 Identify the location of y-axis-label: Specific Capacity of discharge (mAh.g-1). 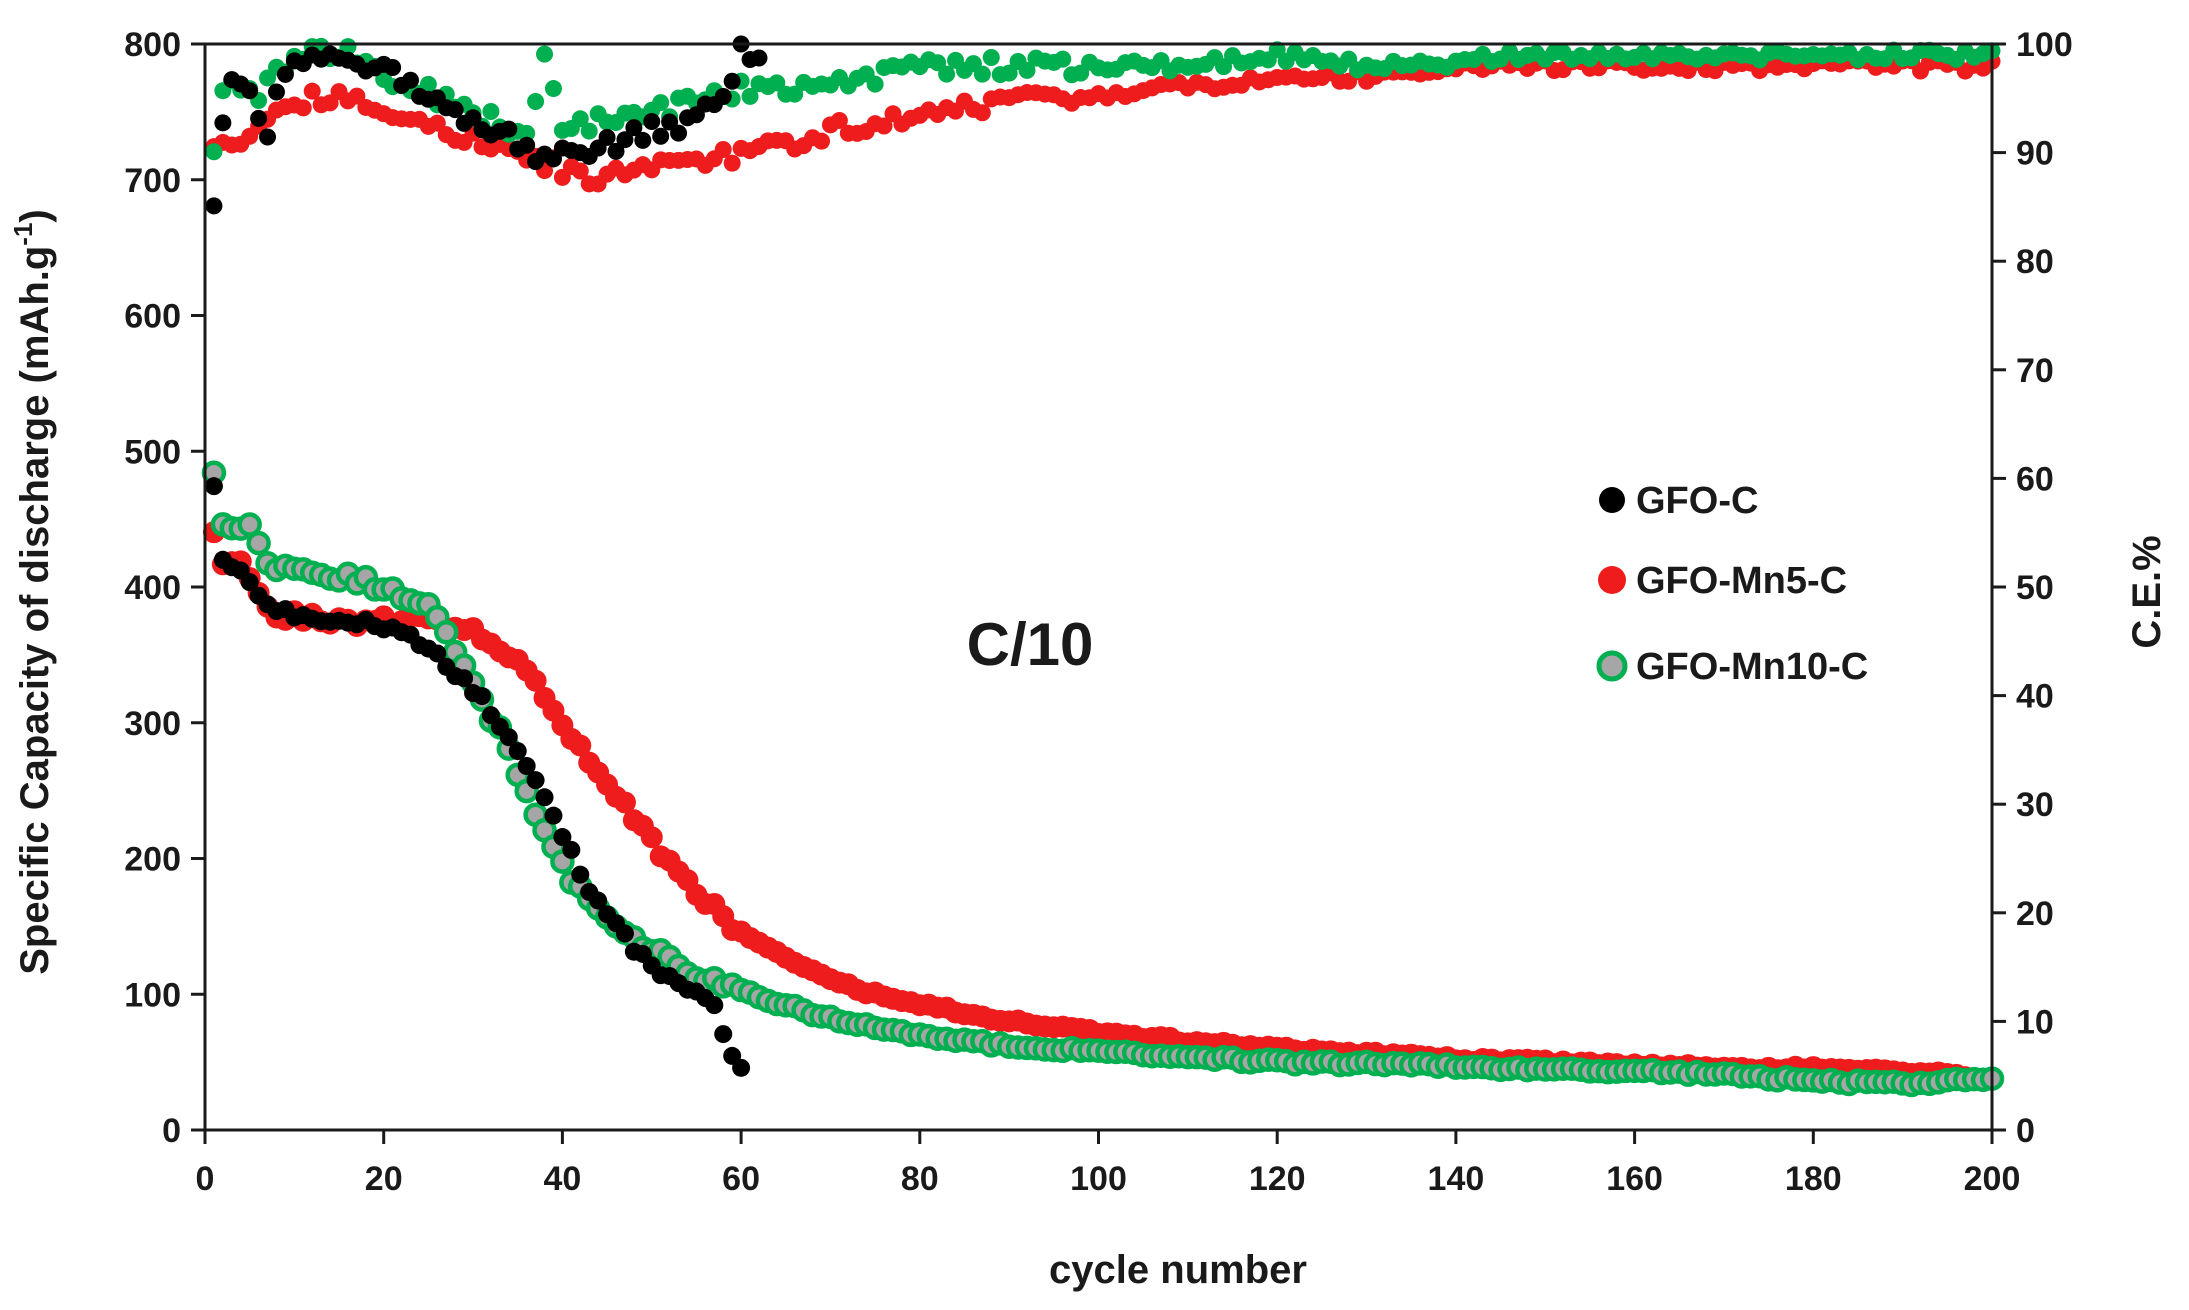
(32, 592).